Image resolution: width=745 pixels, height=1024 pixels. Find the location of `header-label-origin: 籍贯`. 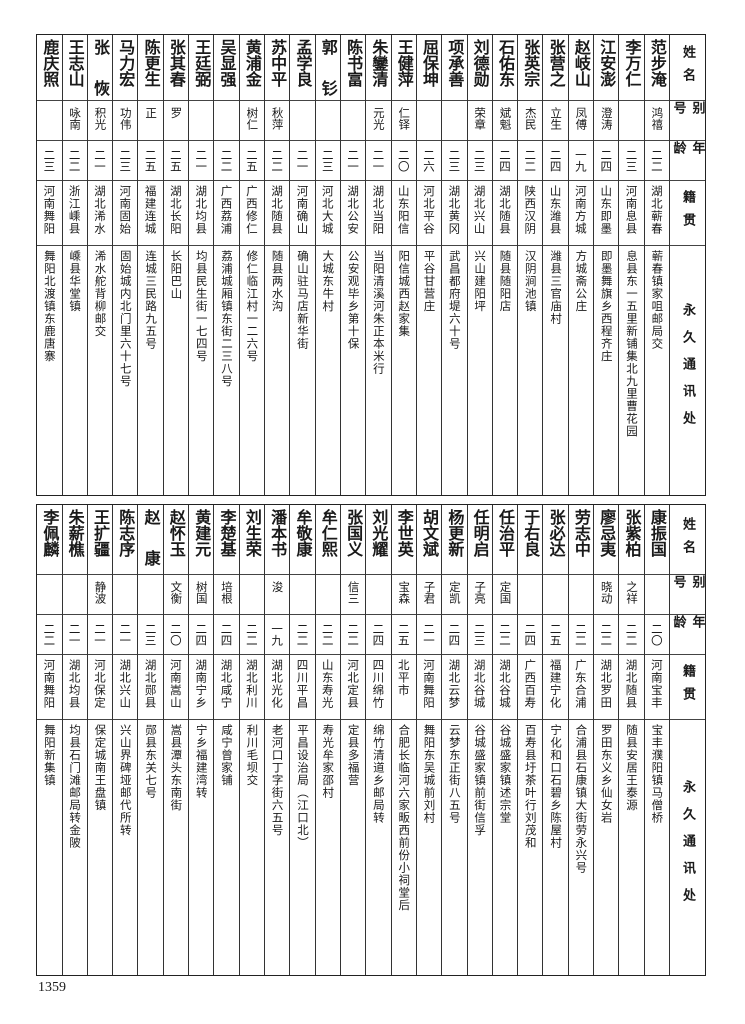

header-label-origin: 籍贯 is located at coordinates (687, 213).